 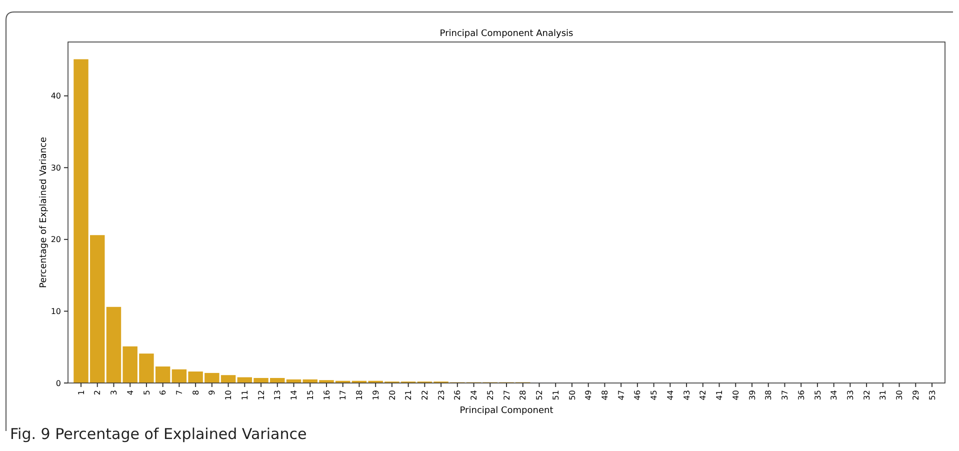 I want to click on x-tick-label: 21, so click(x=409, y=395).